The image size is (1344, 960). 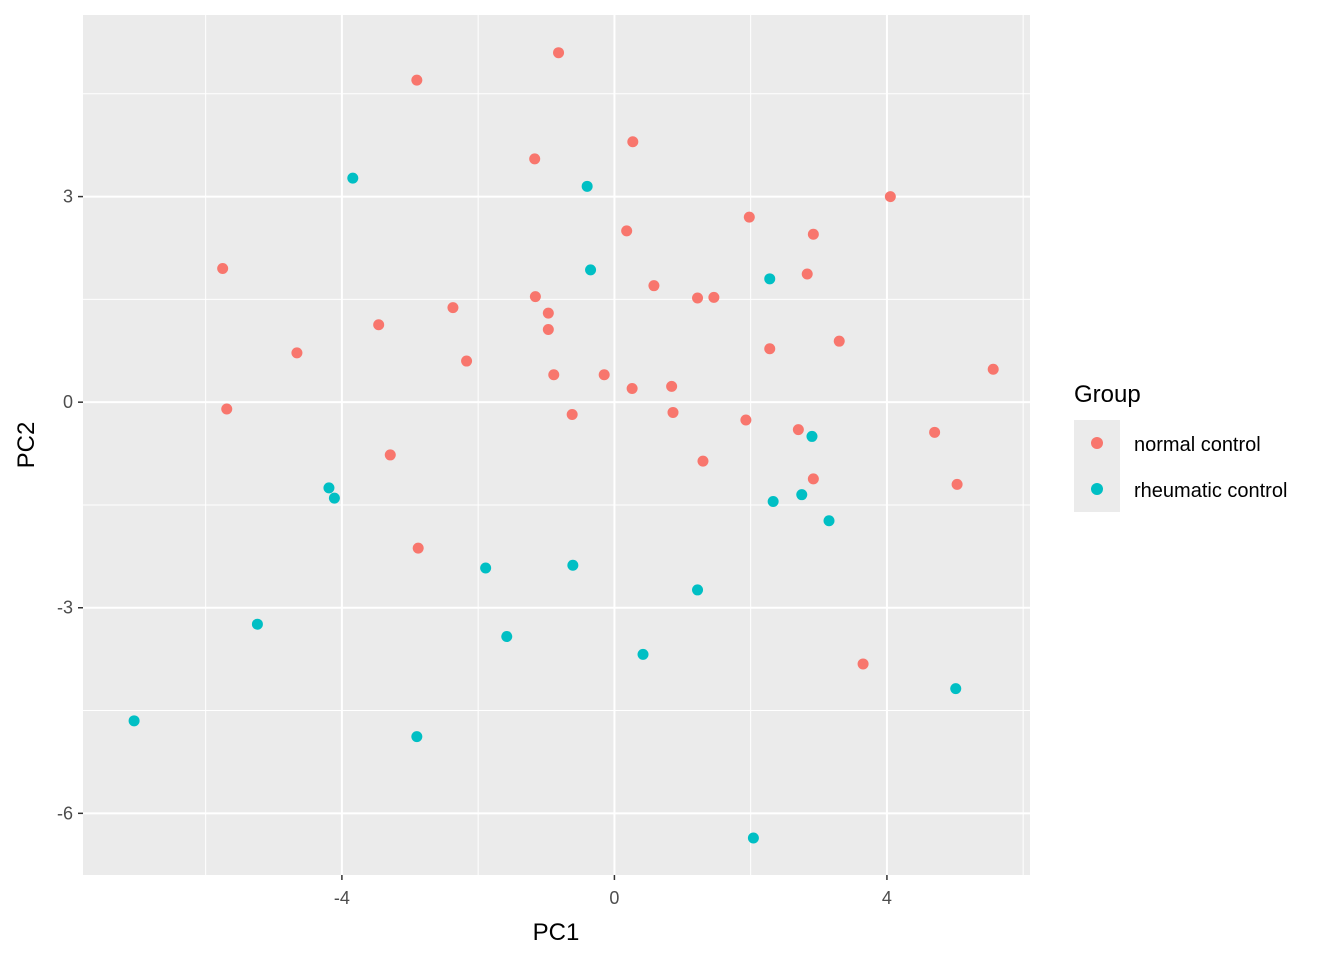 What do you see at coordinates (1107, 394) in the screenshot?
I see `legend-title: Group` at bounding box center [1107, 394].